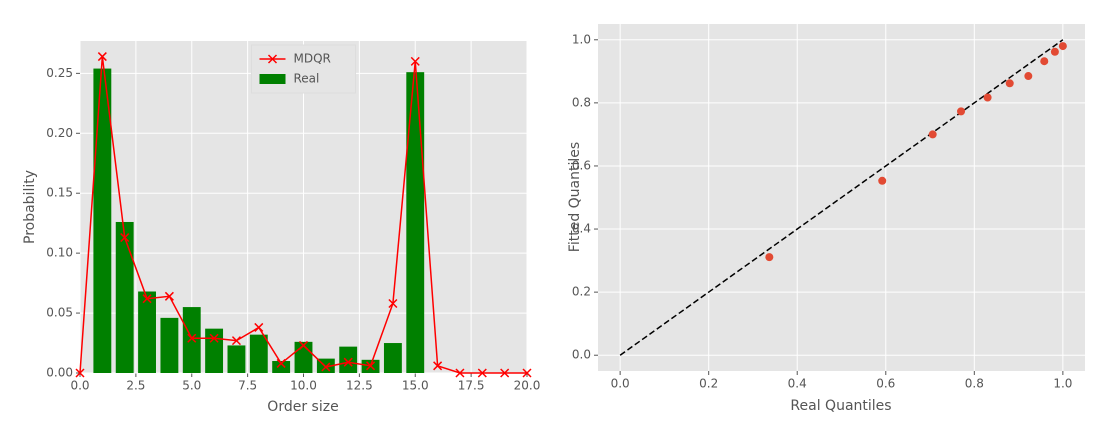 The image size is (1109, 442). I want to click on y-tick-label: 0.8, so click(581, 102).